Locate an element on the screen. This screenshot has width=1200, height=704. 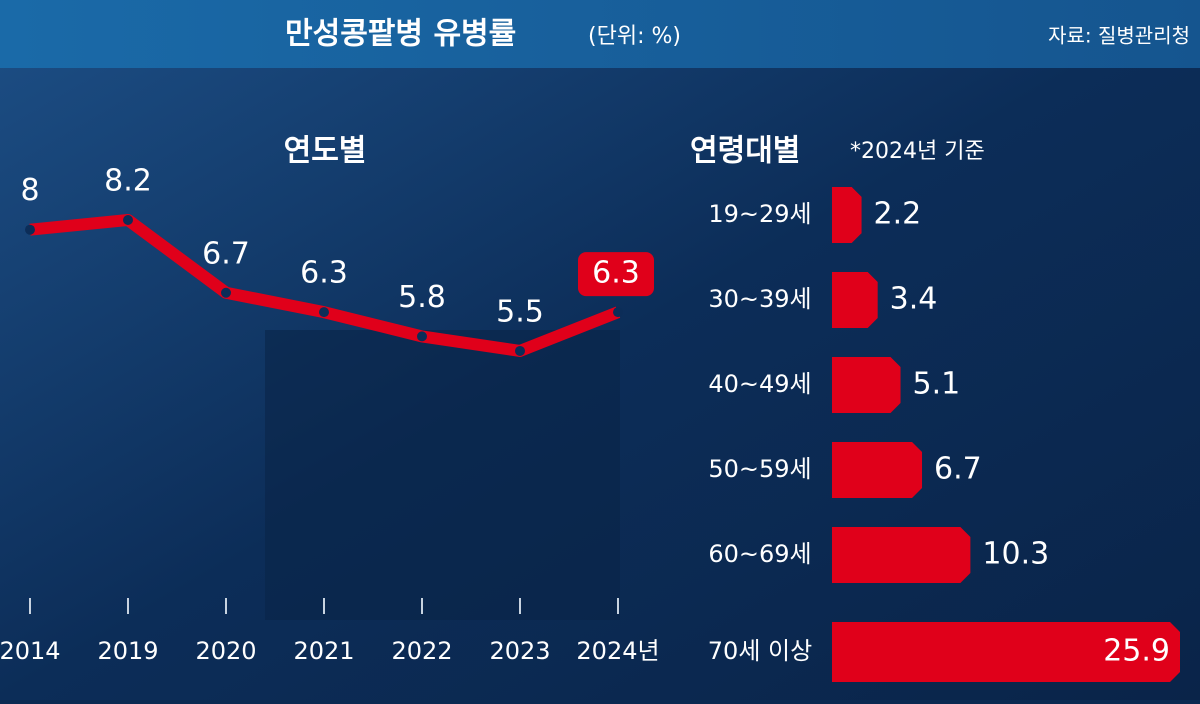
x-tick-label: 2014 is located at coordinates (30, 651).